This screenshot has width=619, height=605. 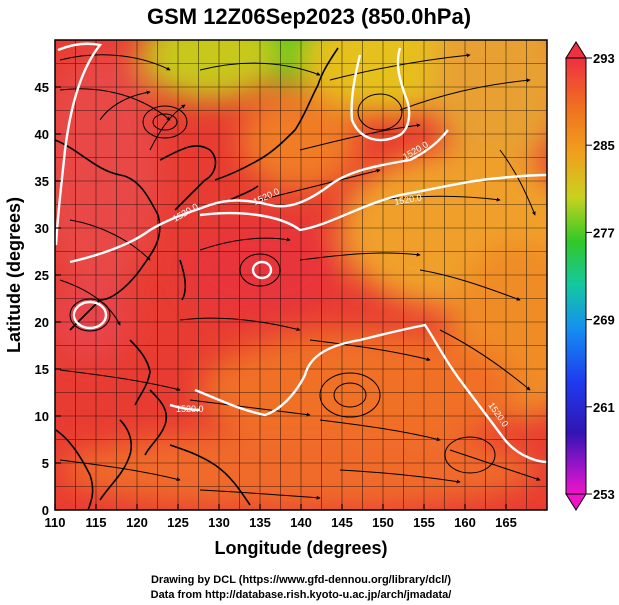 I want to click on y-tick-label: 0, so click(x=45, y=510).